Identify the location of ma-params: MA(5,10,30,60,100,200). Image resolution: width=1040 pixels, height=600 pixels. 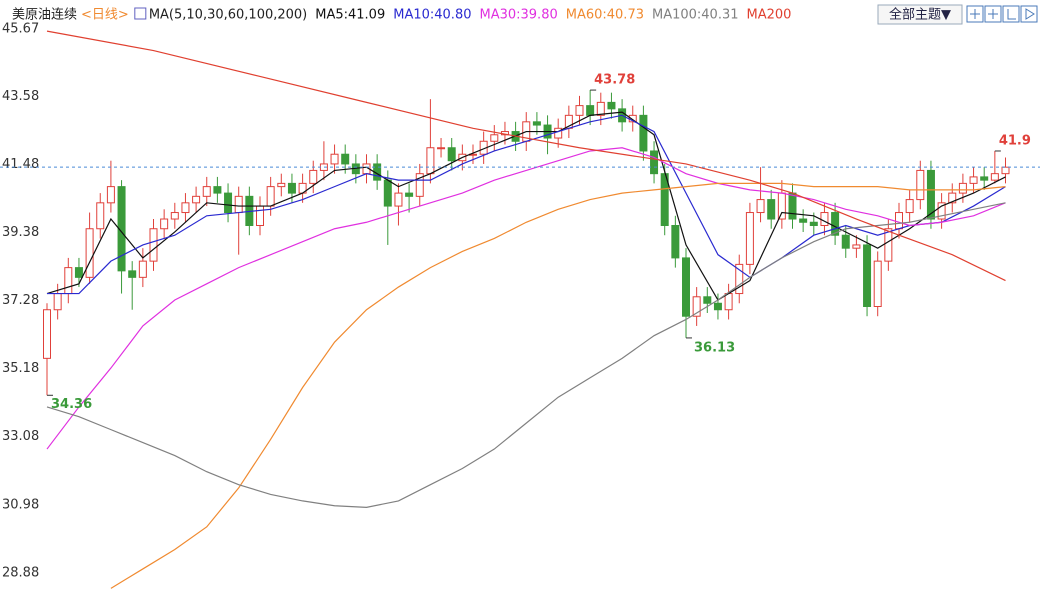
(228, 15).